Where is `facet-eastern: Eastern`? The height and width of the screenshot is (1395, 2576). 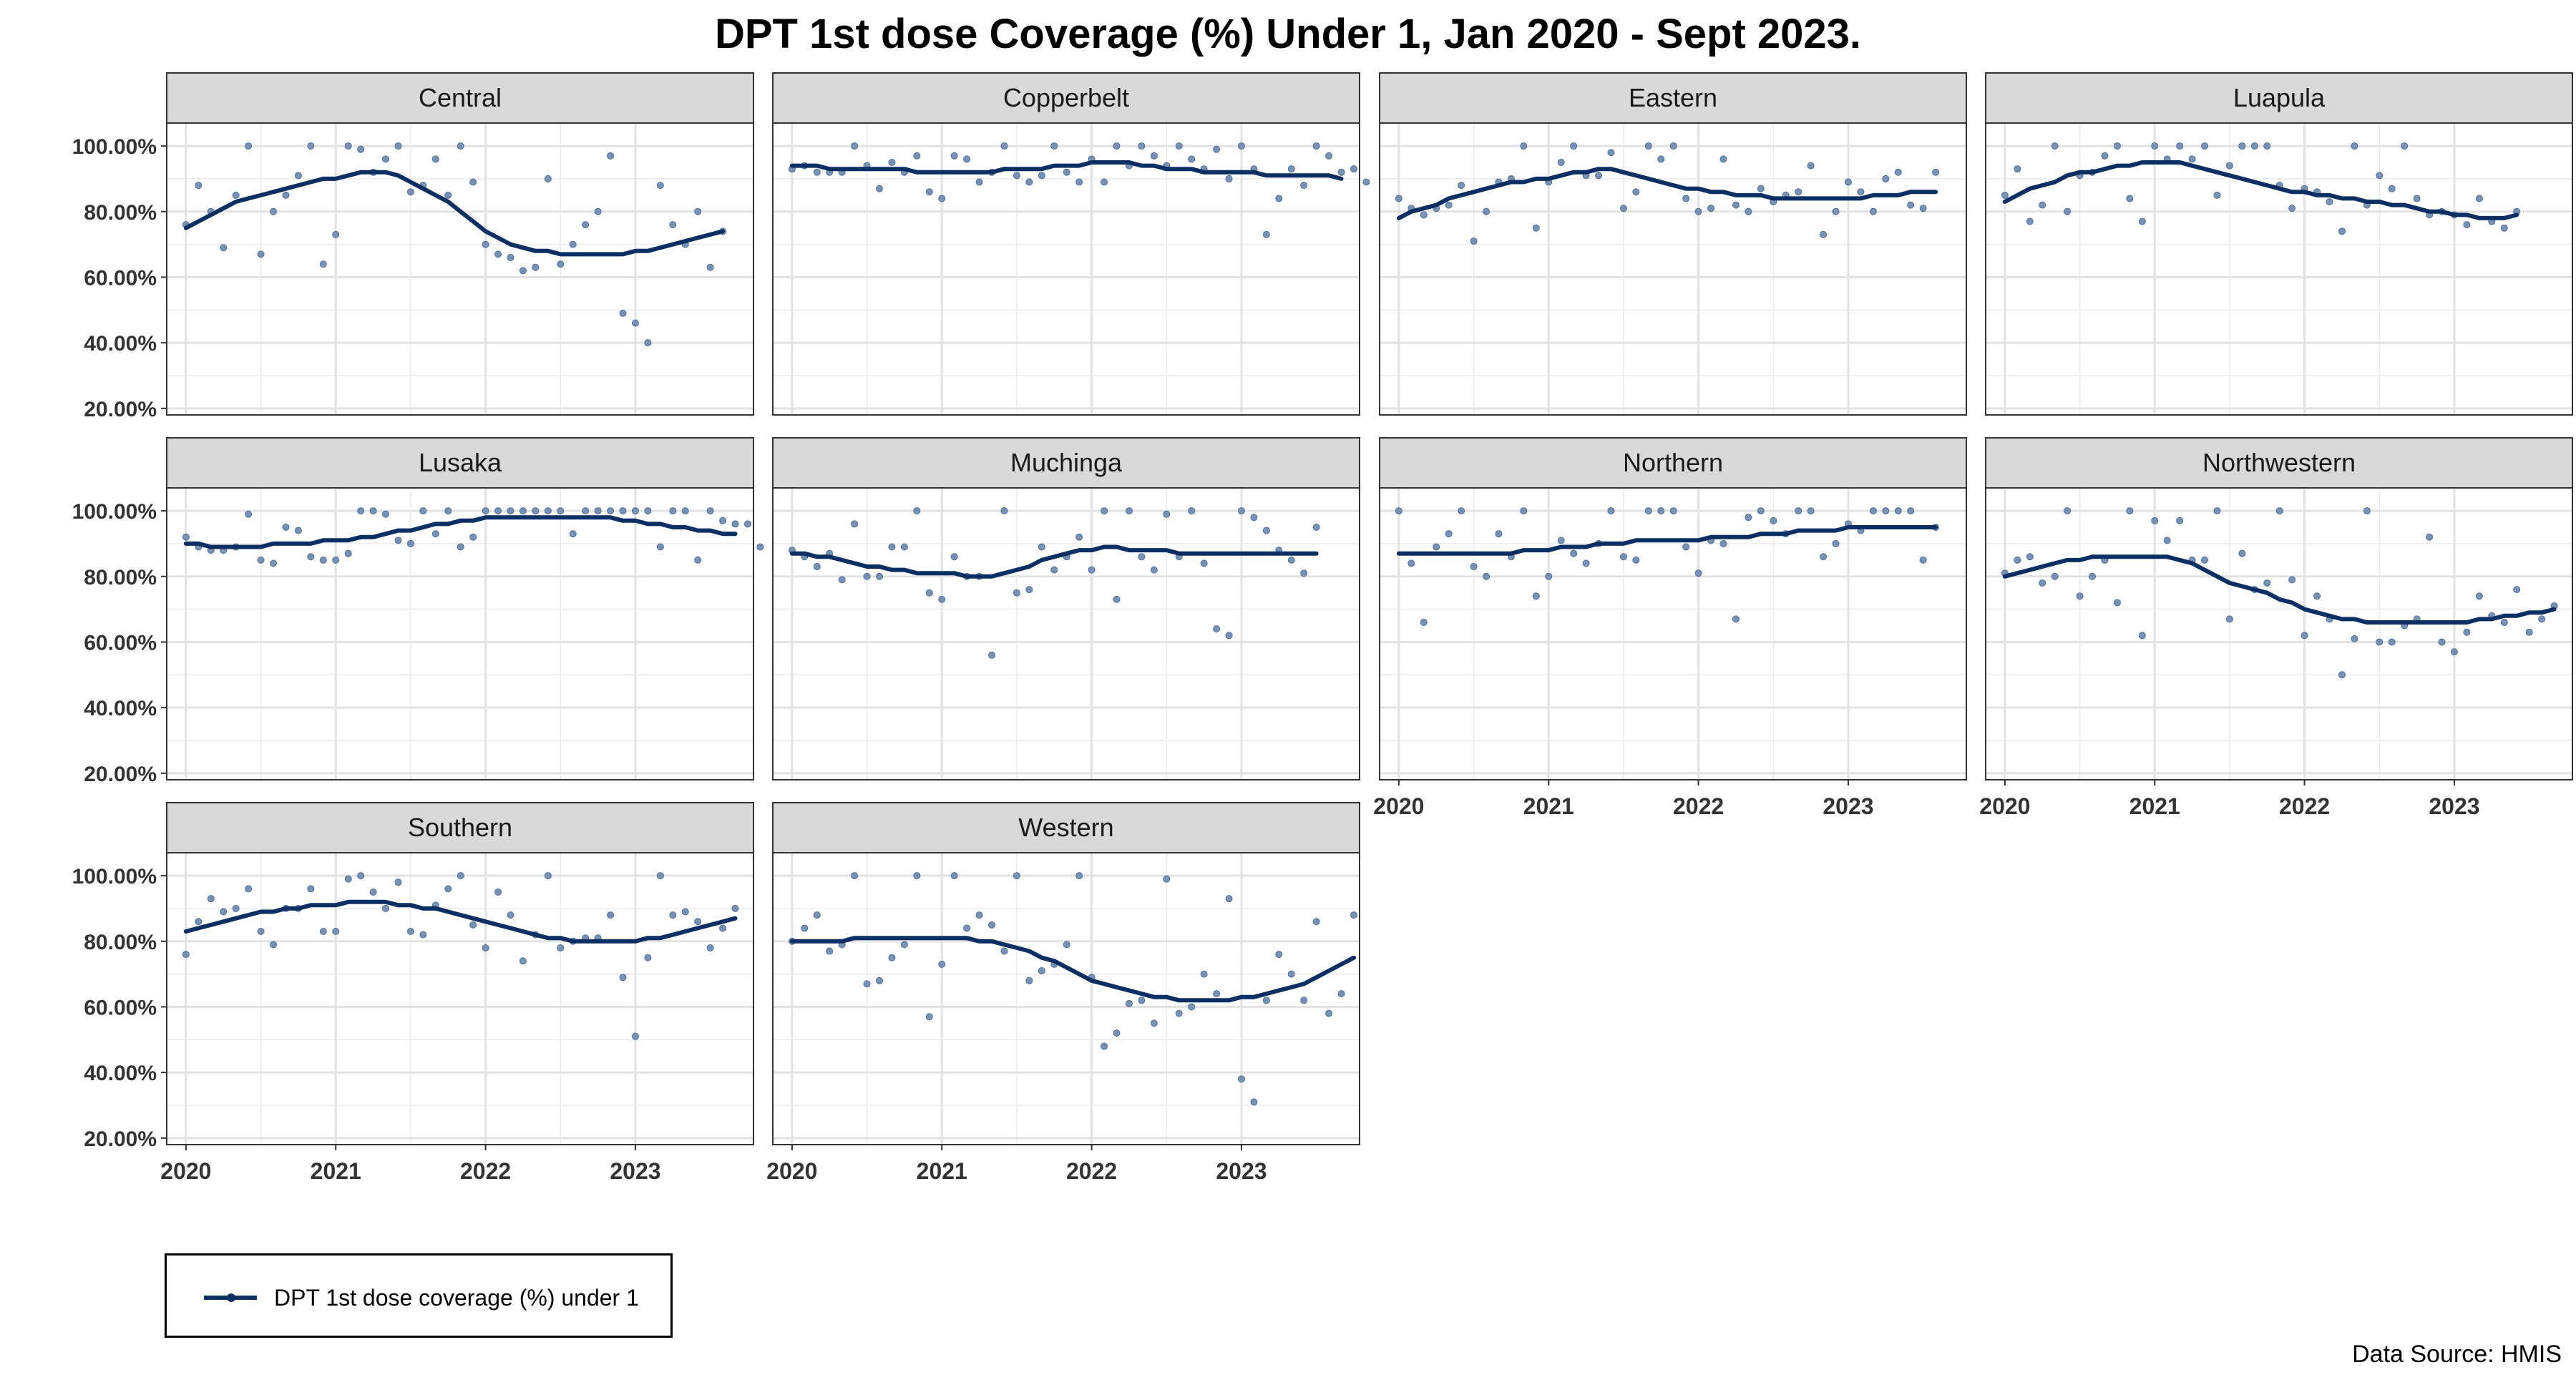
facet-eastern: Eastern is located at coordinates (1673, 244).